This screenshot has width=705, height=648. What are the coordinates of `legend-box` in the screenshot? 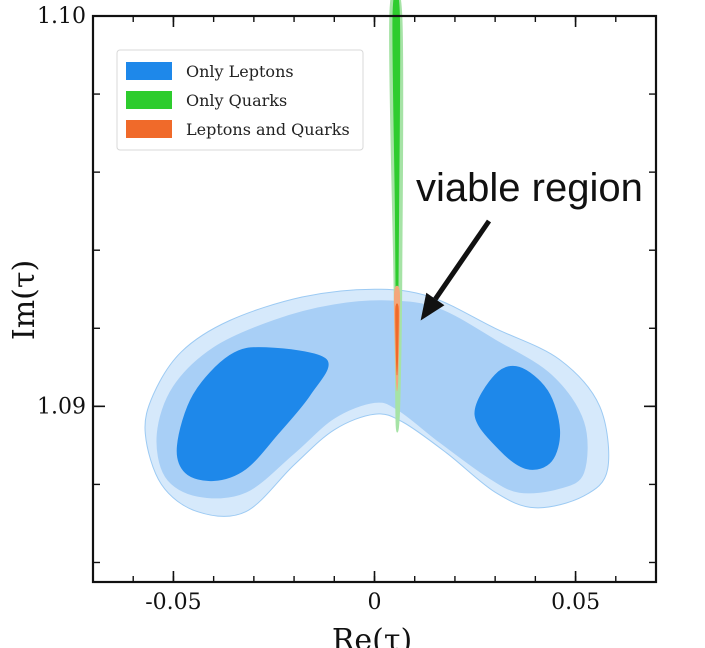 It's located at (240, 100).